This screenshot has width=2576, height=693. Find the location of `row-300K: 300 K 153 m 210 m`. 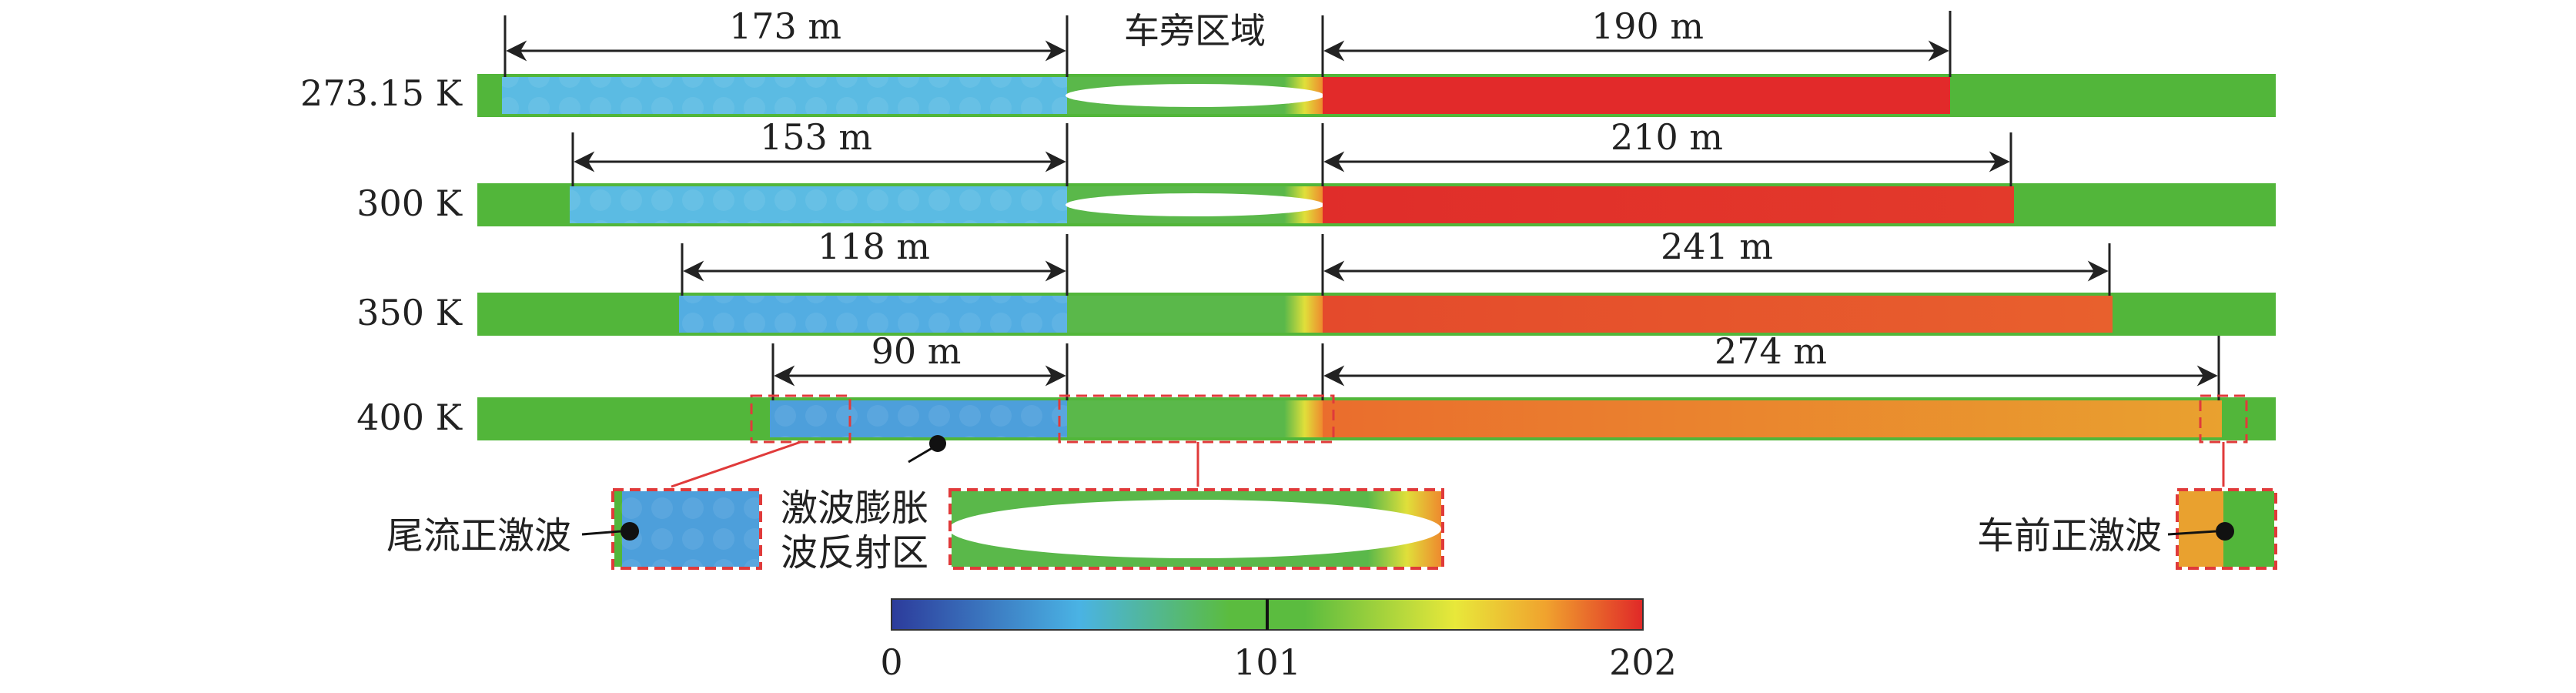

row-300K: 300 K 153 m 210 m is located at coordinates (1316, 171).